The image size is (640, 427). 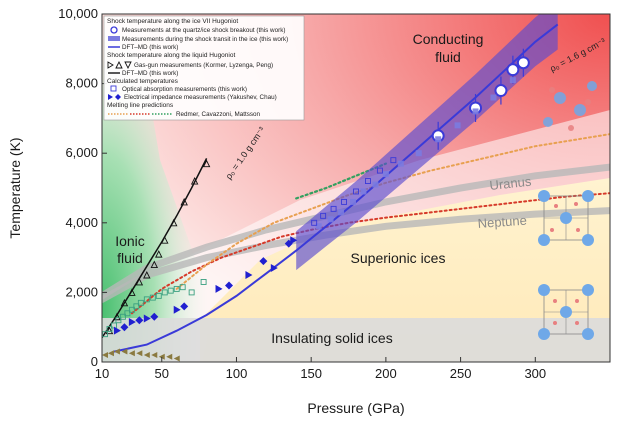 I want to click on fluid-molecules-illustration, so click(x=570, y=106).